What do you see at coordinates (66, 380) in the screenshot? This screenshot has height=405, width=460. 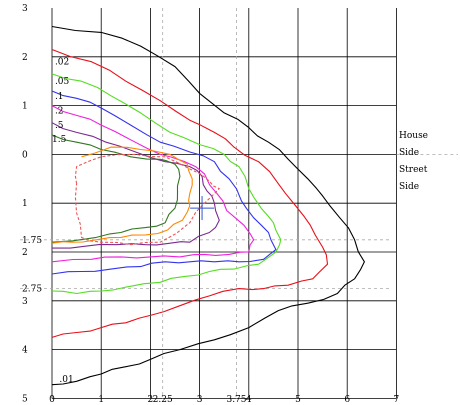 I see `contour-label: .01` at bounding box center [66, 380].